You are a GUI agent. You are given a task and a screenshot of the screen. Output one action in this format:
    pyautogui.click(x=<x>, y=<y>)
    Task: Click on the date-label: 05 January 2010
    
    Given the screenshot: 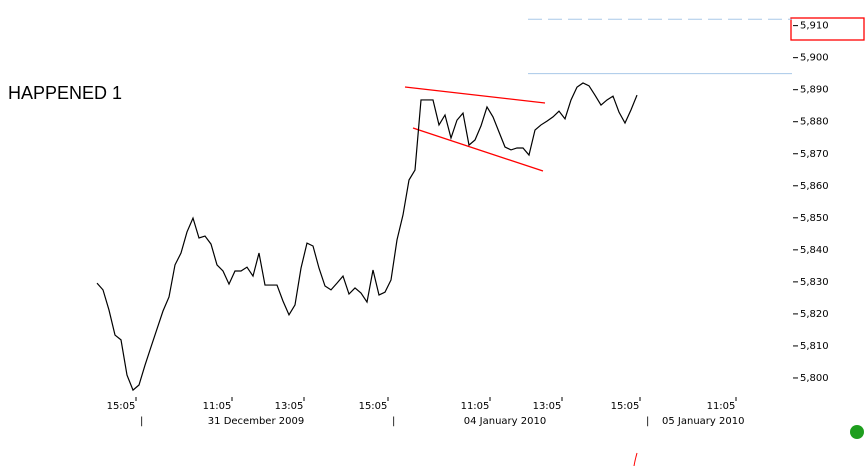 What is the action you would take?
    pyautogui.click(x=703, y=421)
    